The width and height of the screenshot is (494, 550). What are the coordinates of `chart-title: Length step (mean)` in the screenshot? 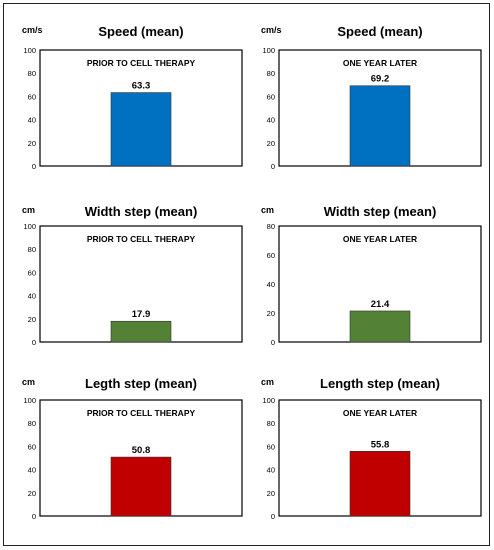 It's located at (380, 383).